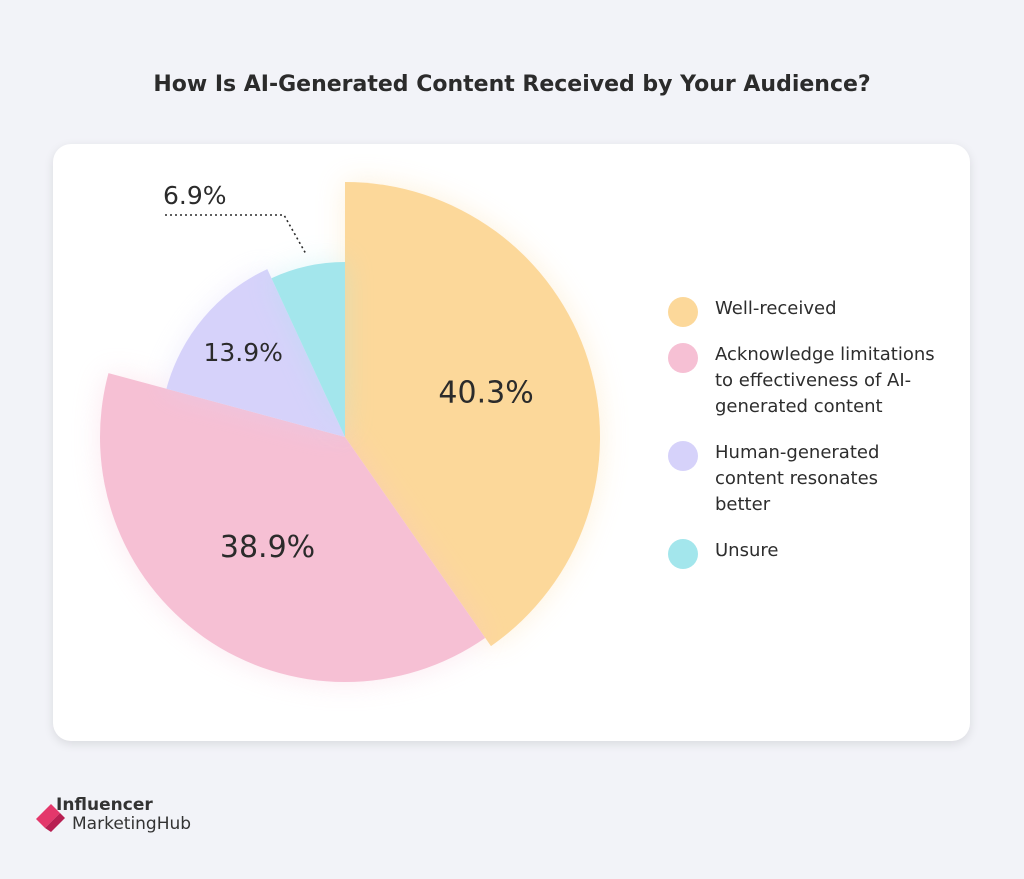  What do you see at coordinates (236, 234) in the screenshot?
I see `pie-label-leader-unsure` at bounding box center [236, 234].